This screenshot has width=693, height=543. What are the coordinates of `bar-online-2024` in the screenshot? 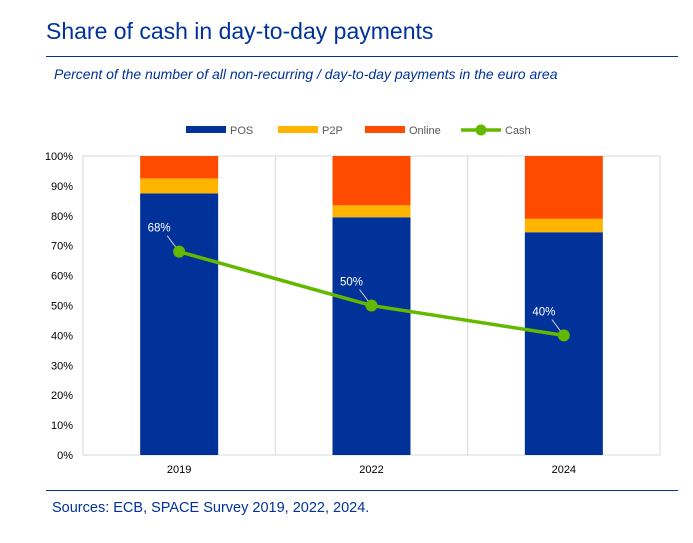 It's located at (563, 187).